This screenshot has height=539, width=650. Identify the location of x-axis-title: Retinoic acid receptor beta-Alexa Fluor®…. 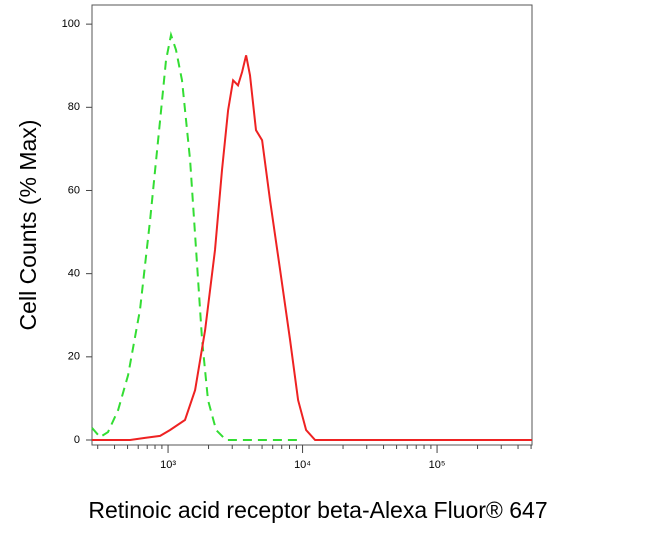
(317, 510).